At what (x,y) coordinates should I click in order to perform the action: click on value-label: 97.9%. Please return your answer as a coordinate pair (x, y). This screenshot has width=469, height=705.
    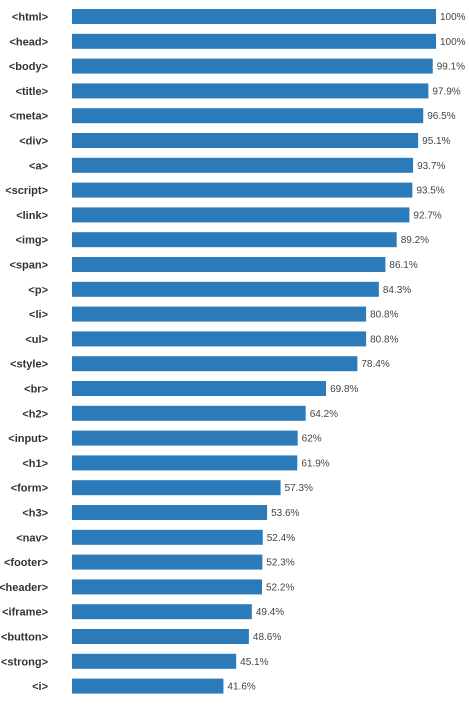
    Looking at the image, I should click on (446, 91).